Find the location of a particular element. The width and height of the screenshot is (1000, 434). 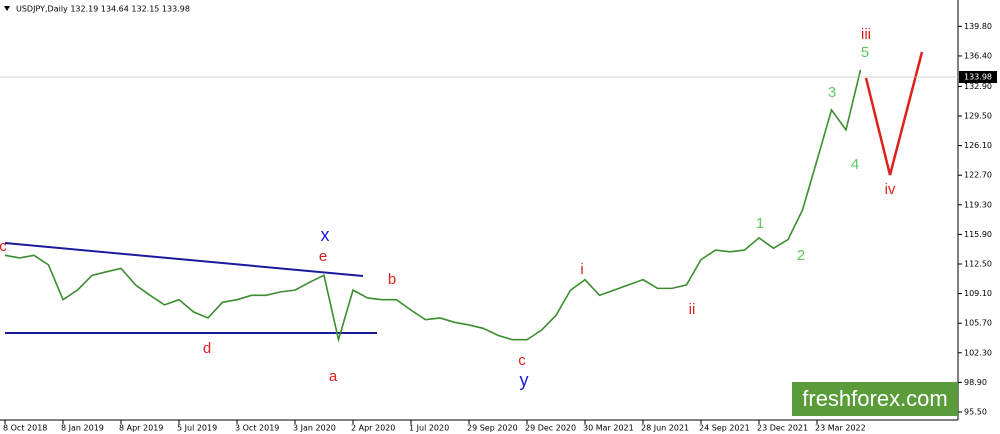

x-tick-label: 2 Apr 2020 is located at coordinates (373, 428).